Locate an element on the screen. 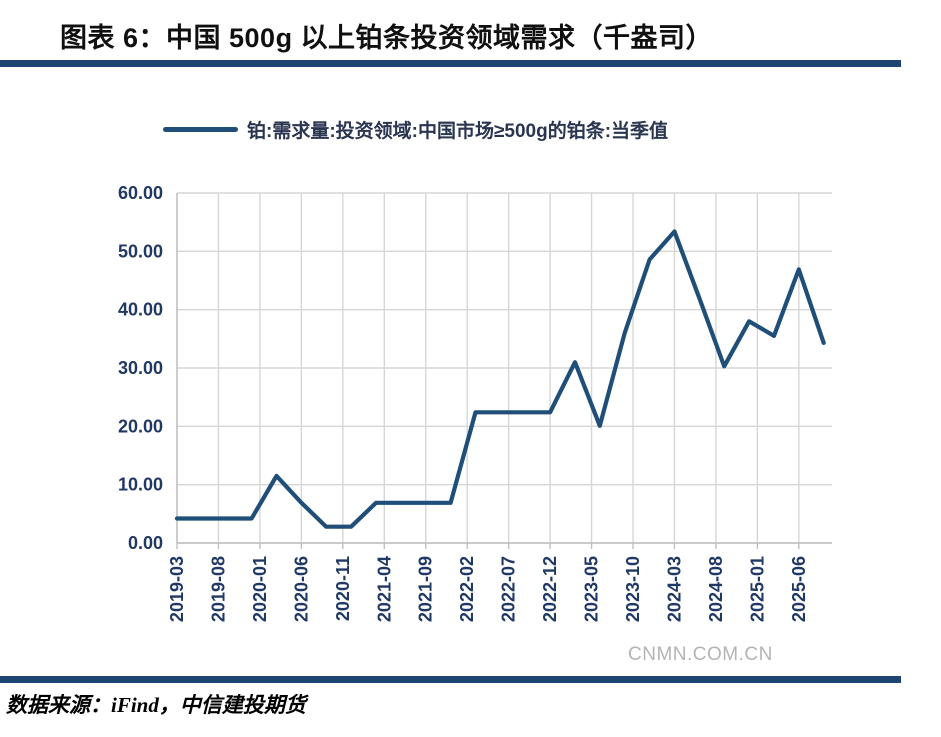 The image size is (941, 737). svg-text: 2024-08 is located at coordinates (716, 589).